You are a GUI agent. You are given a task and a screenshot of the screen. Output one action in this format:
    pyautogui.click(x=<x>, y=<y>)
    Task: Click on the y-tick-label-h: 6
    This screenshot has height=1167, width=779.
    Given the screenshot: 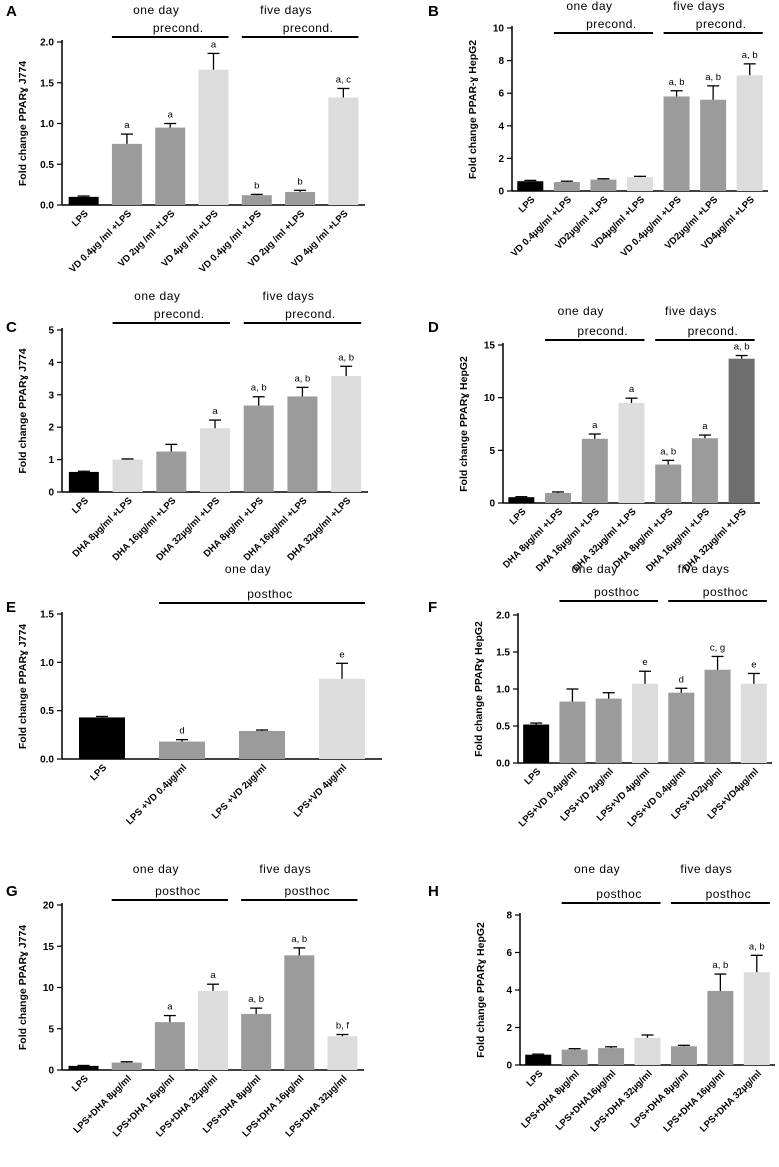 What is the action you would take?
    pyautogui.click(x=509, y=953)
    